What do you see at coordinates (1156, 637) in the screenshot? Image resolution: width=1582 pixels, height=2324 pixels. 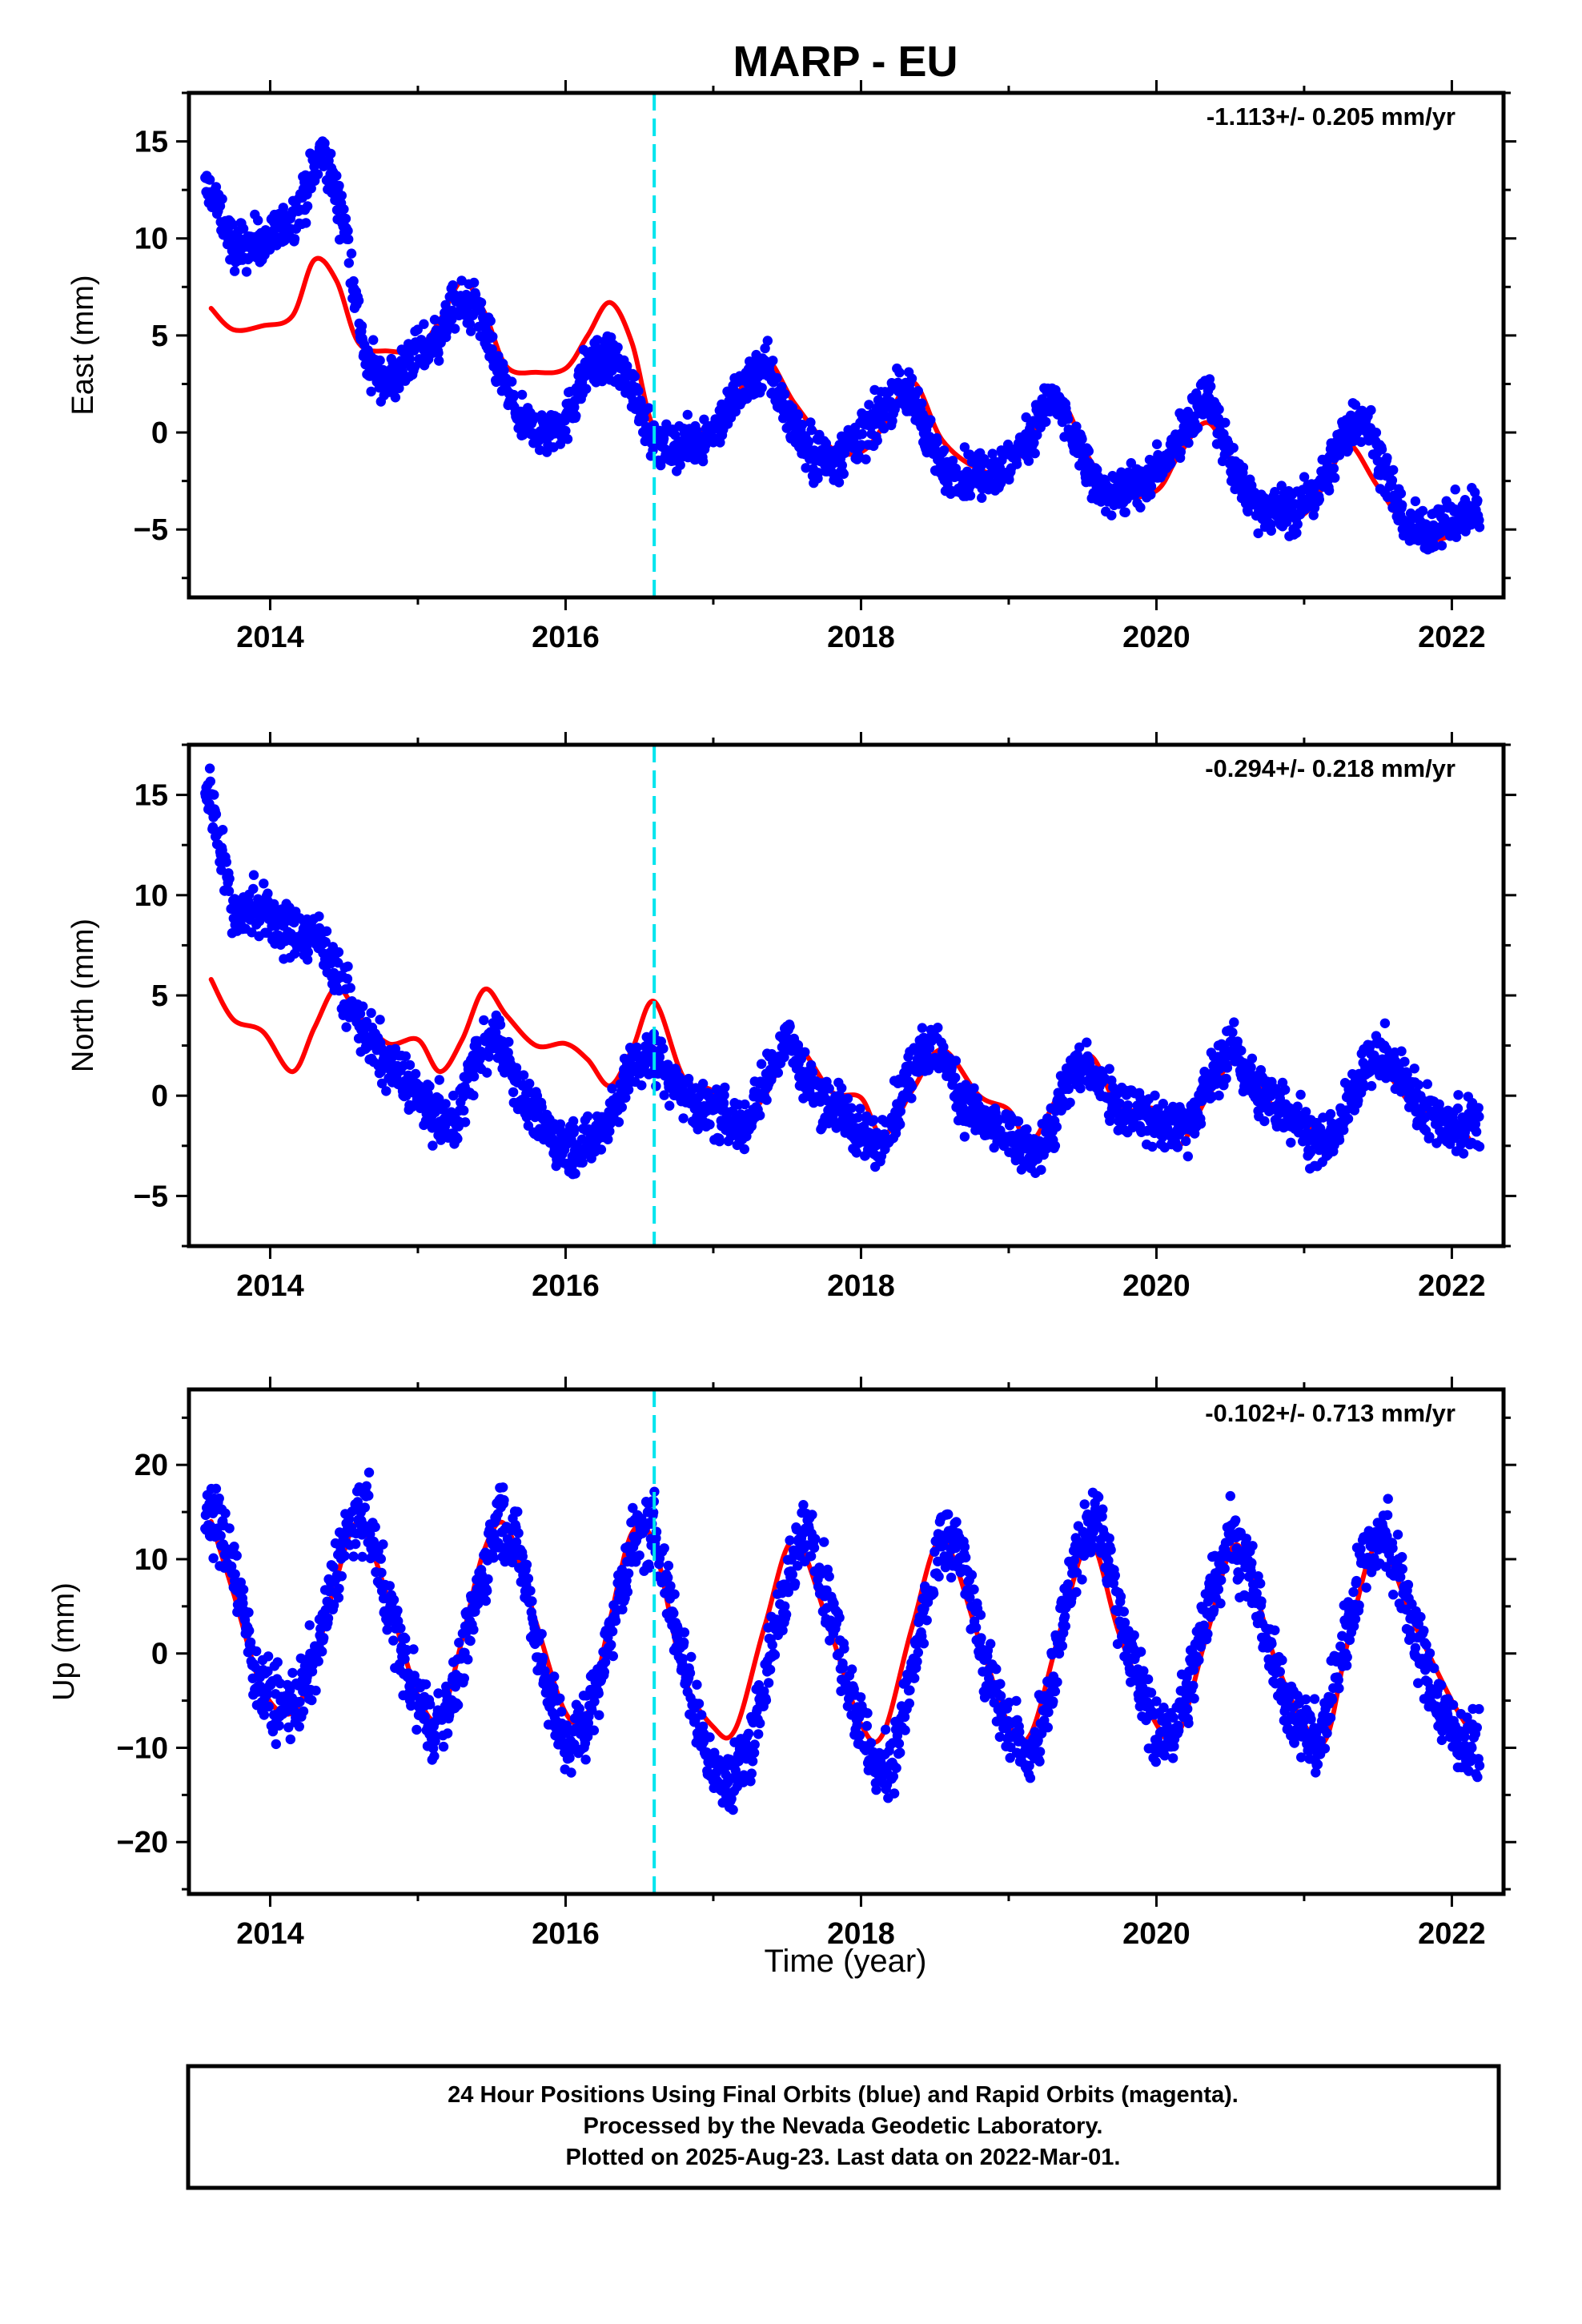 I see `east-x-tick-label: 2020` at bounding box center [1156, 637].